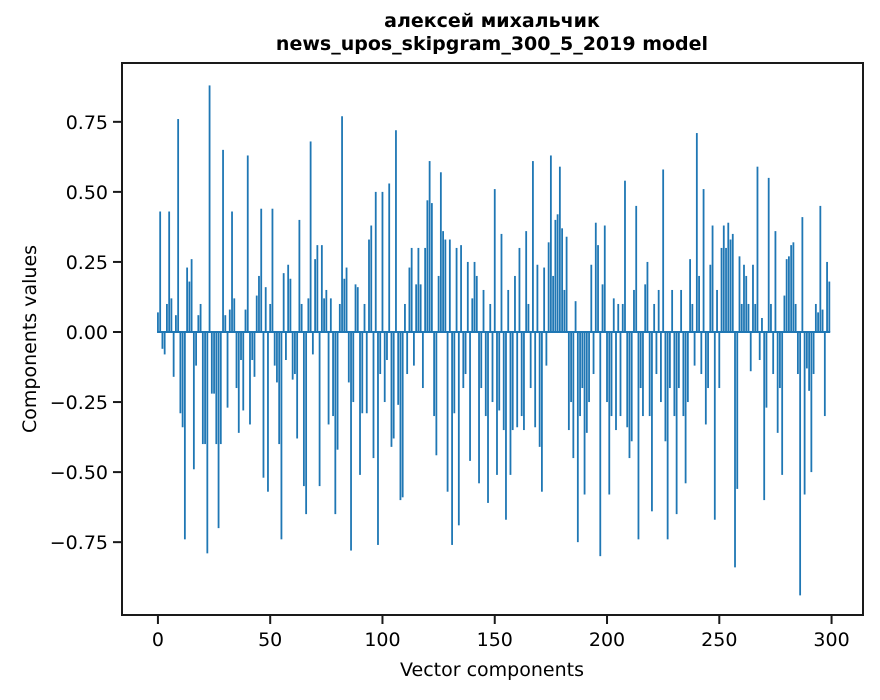 This screenshot has width=880, height=700. I want to click on y-axis-label: Components values, so click(30, 339).